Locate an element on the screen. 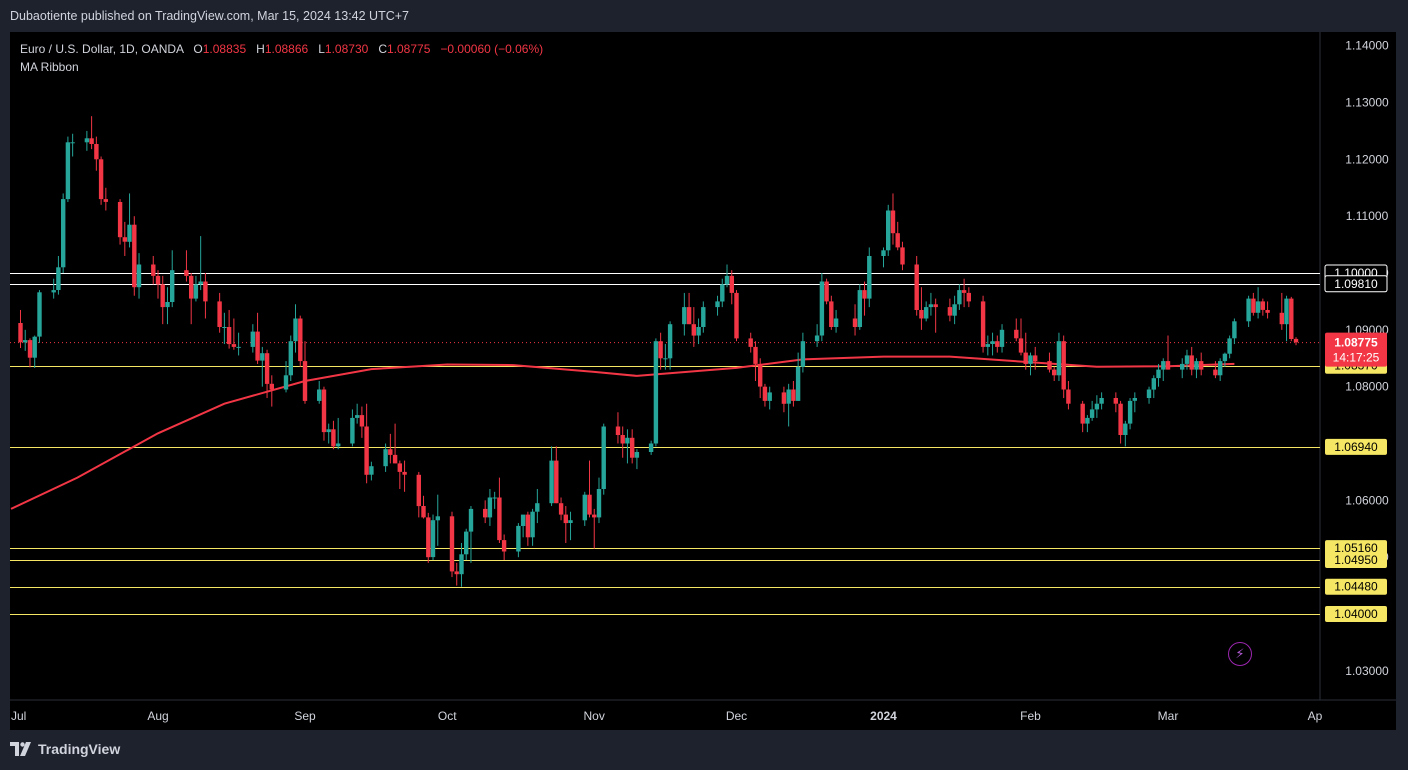 The image size is (1408, 770). last-price-badge is located at coordinates (1356, 349).